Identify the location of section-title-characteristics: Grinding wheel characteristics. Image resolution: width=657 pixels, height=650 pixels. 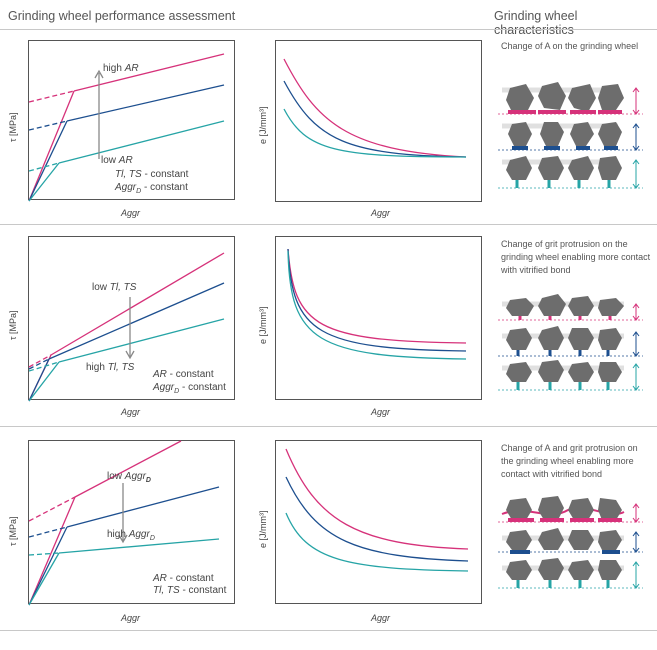
(536, 23).